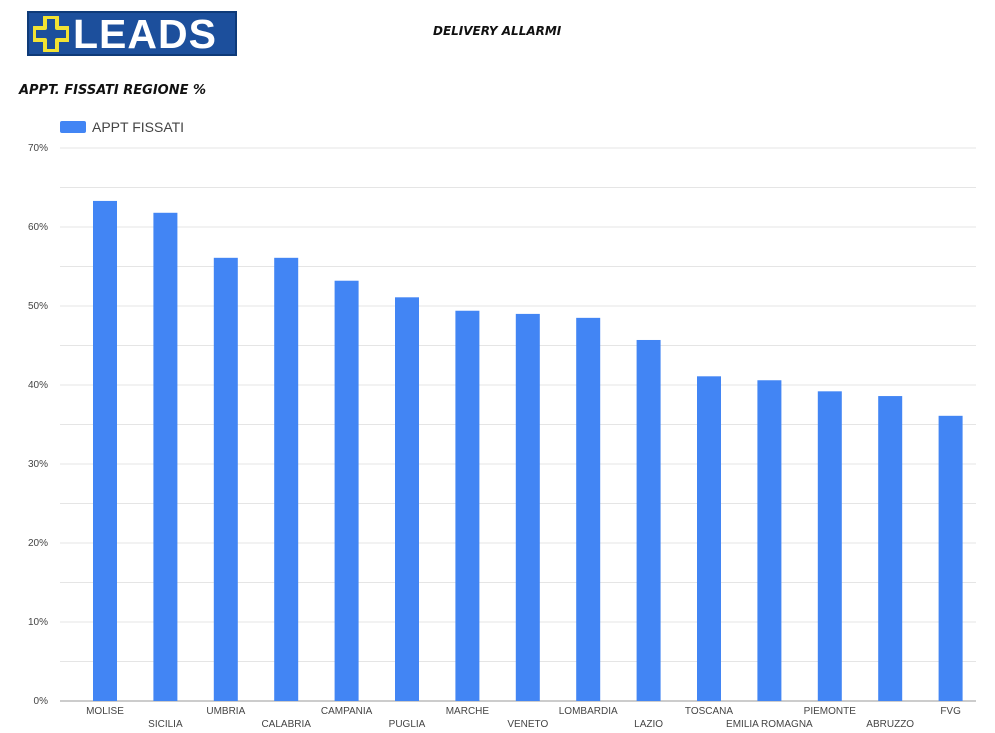 The image size is (995, 733). I want to click on legend-swatch, so click(73, 127).